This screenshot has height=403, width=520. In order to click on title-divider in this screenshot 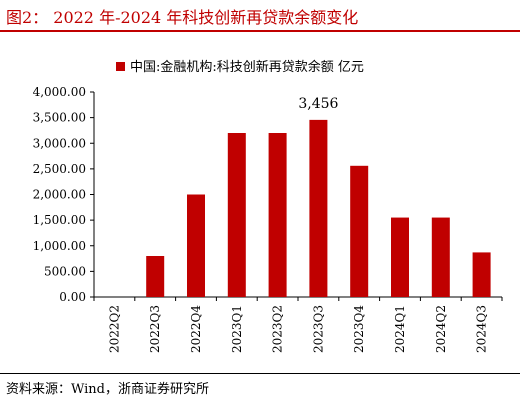, I will do `click(260, 31)`.